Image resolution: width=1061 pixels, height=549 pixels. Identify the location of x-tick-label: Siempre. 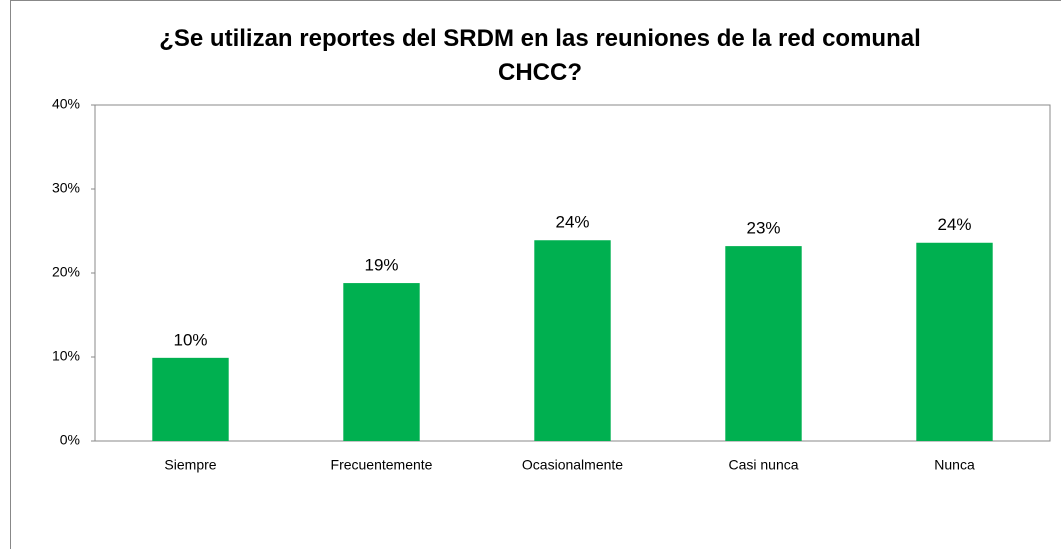
(190, 465).